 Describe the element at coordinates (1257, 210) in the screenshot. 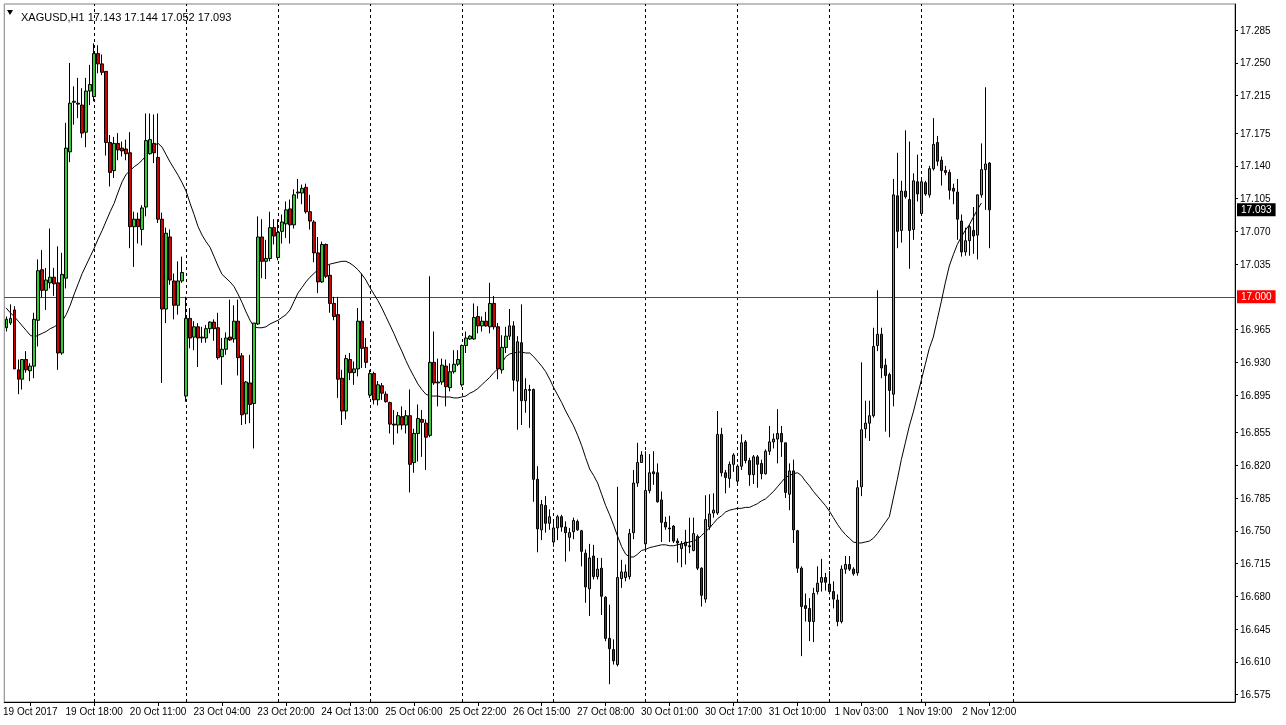

I see `annotation: 17.093` at that location.